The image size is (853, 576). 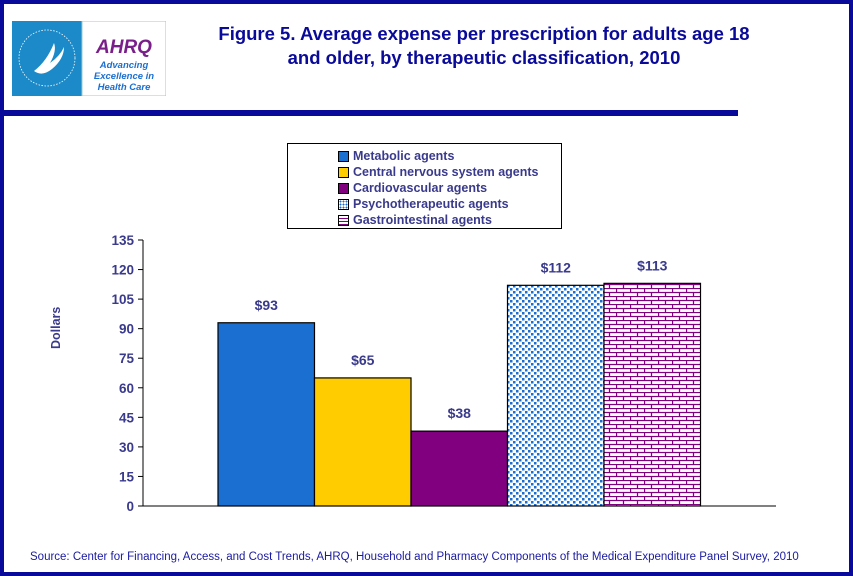 I want to click on ahrq-logo: AHRQ Advancing Excellence in Health Care, so click(x=89, y=58).